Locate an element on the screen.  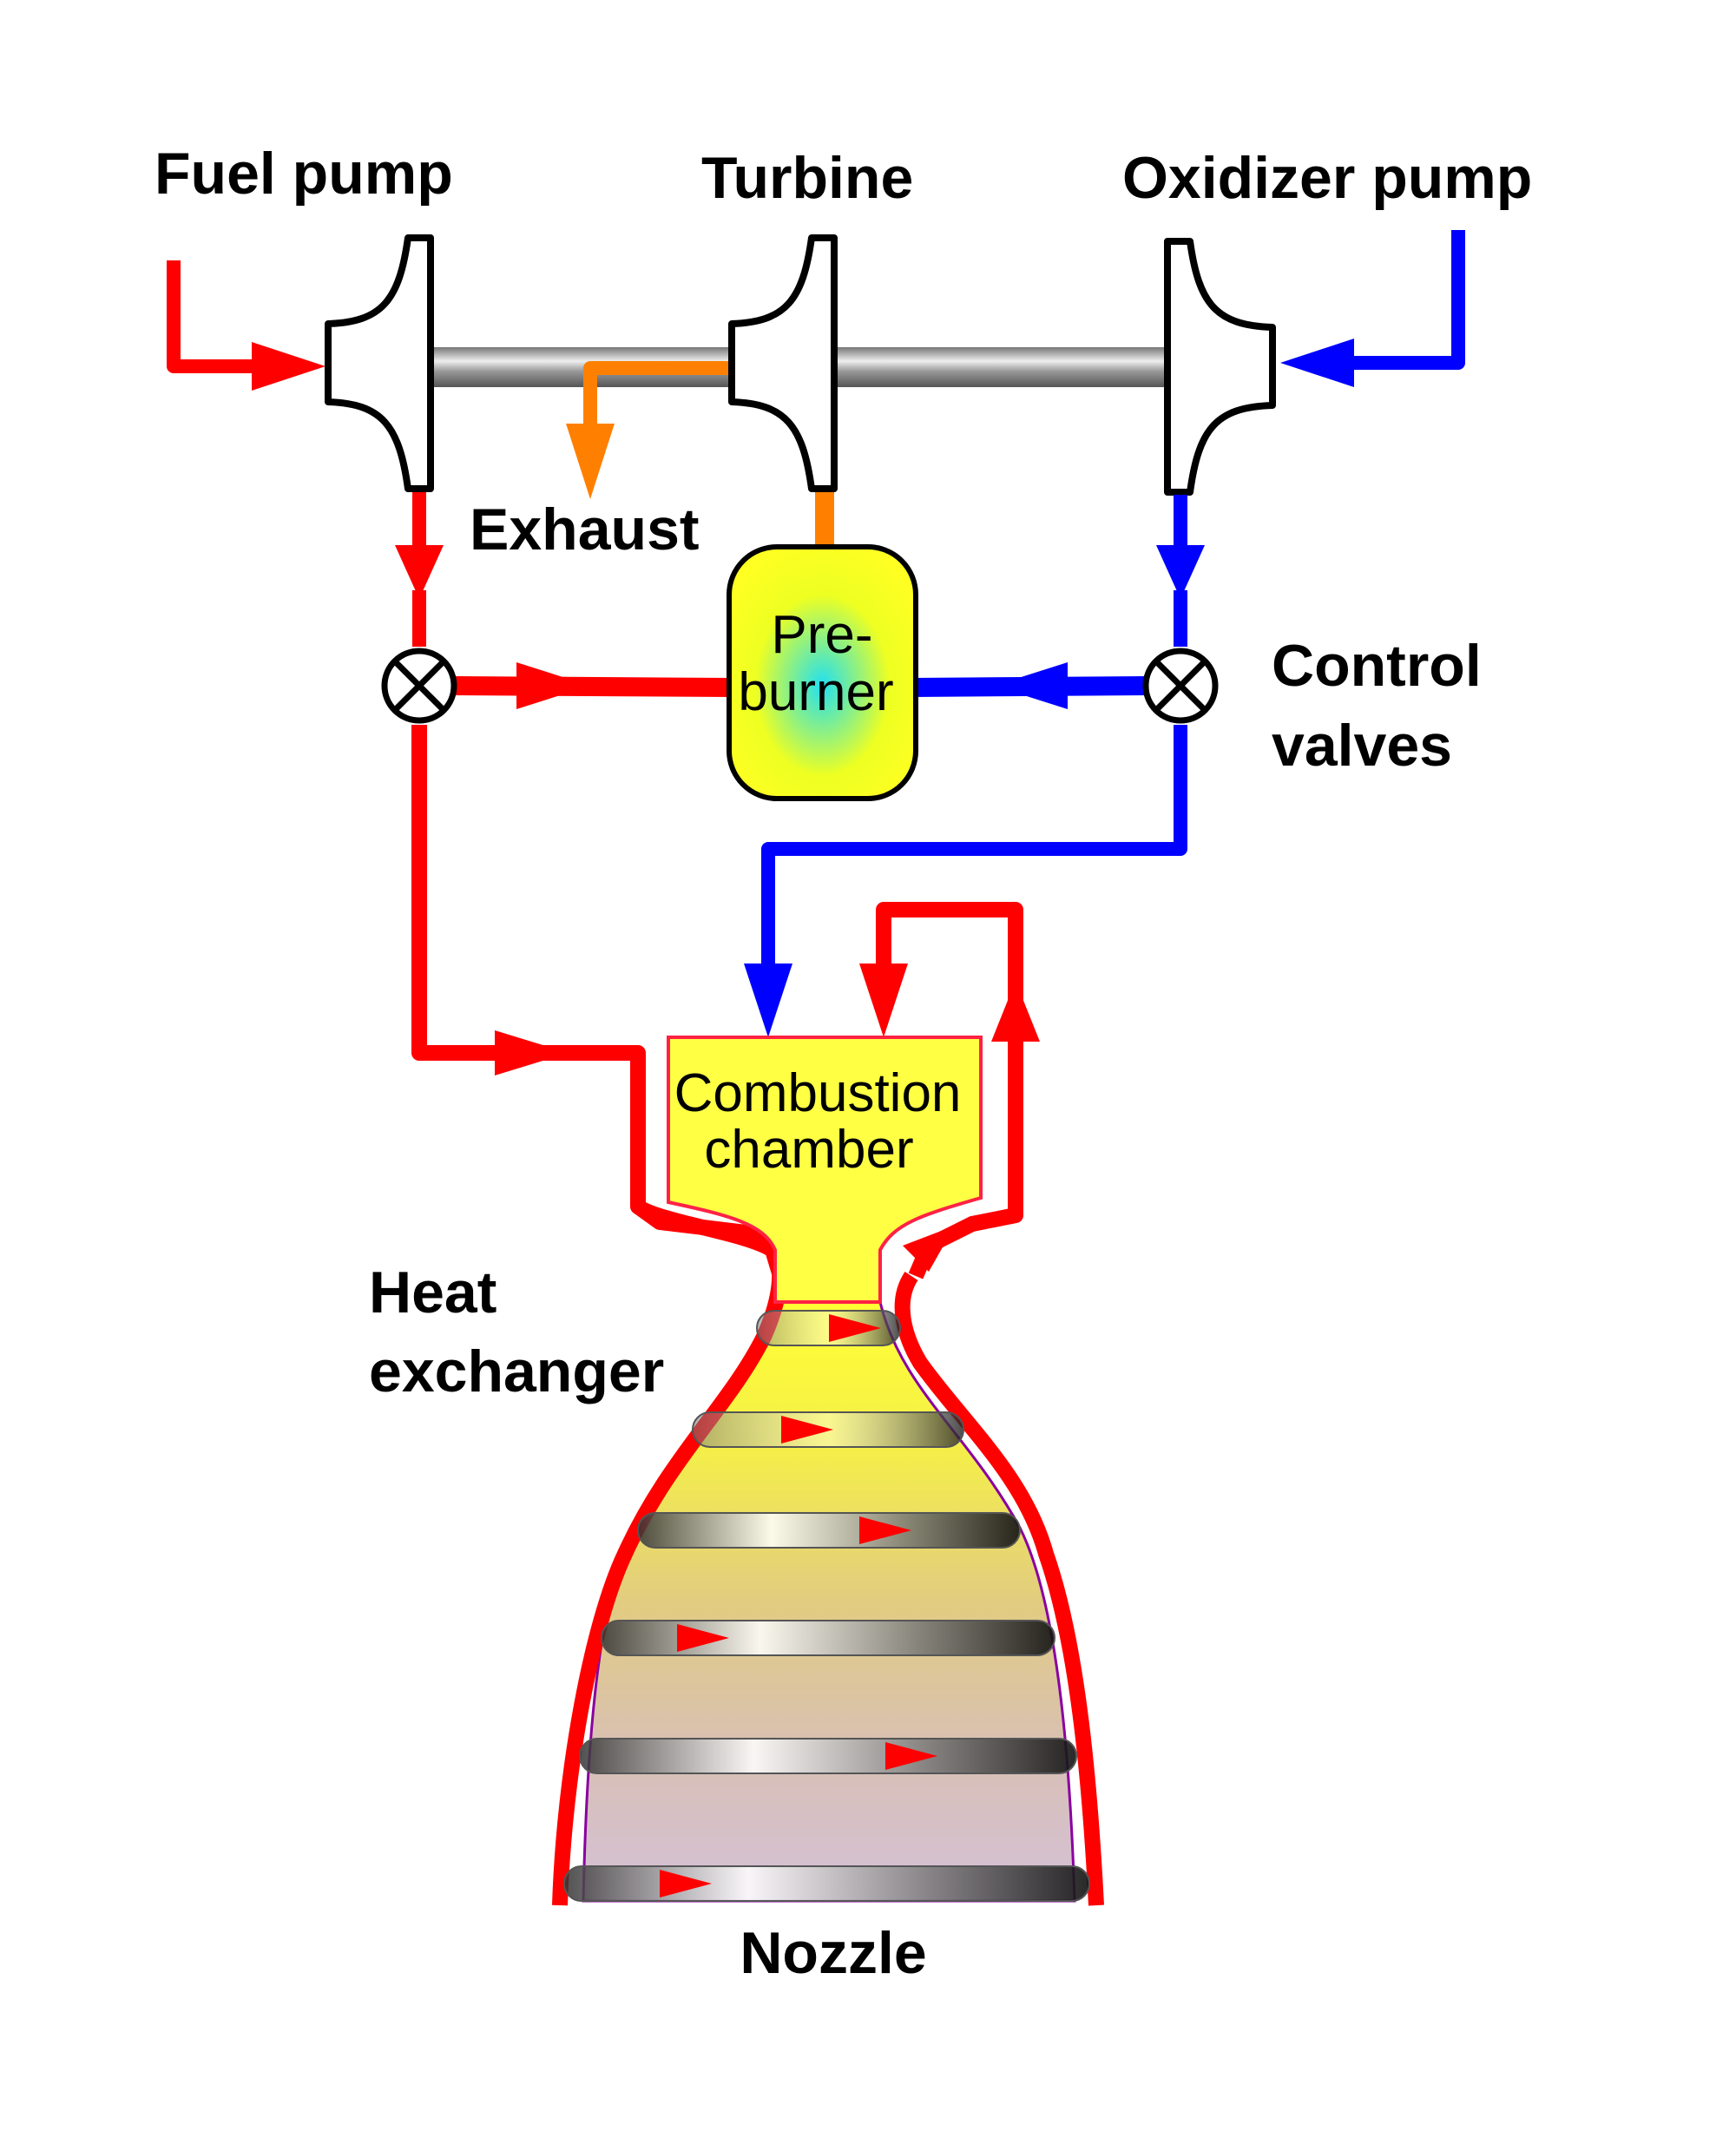
fuel-to-preburner-line is located at coordinates (594, 686).